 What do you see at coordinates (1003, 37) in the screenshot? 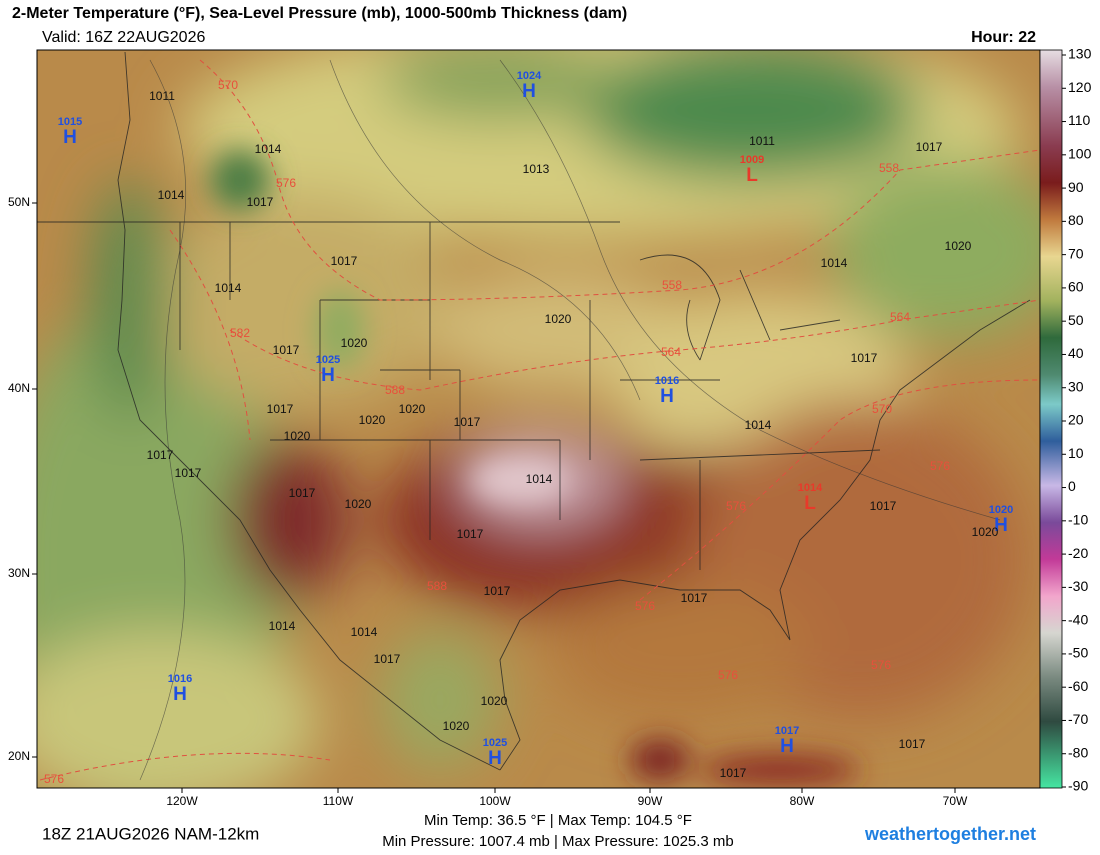
I see `forecast-hour: Hour: 22` at bounding box center [1003, 37].